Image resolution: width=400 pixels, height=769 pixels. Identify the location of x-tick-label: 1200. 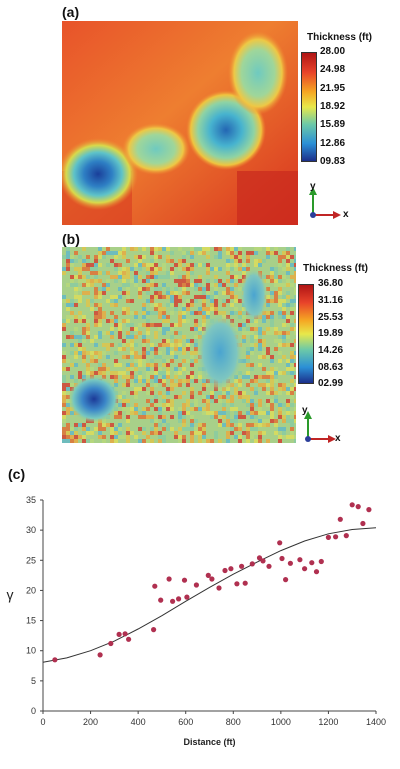
(328, 722).